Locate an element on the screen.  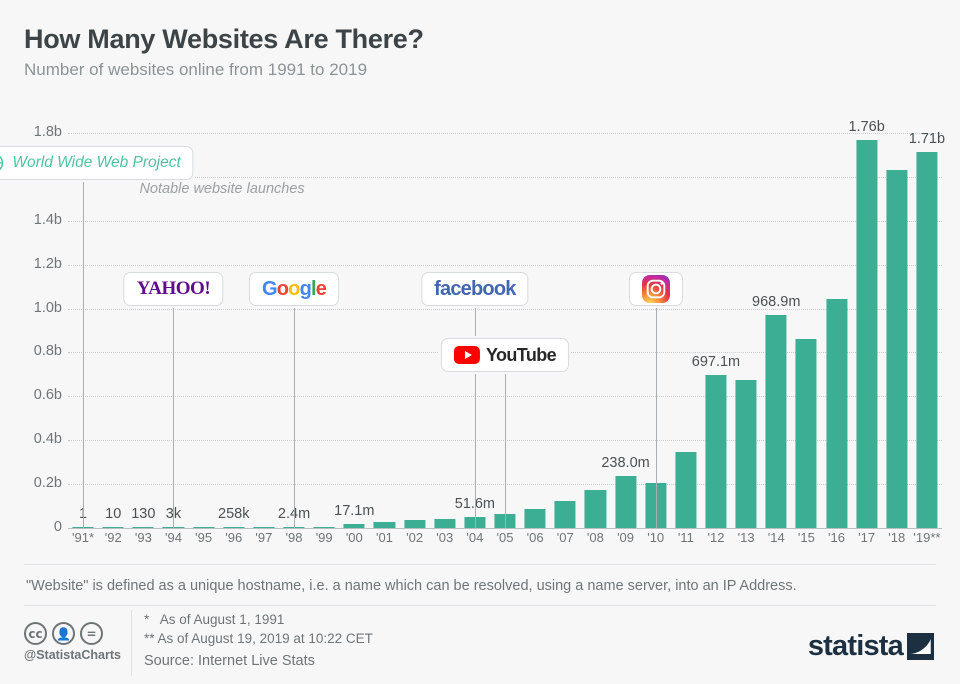
x-axis-tick: '02 is located at coordinates (415, 537).